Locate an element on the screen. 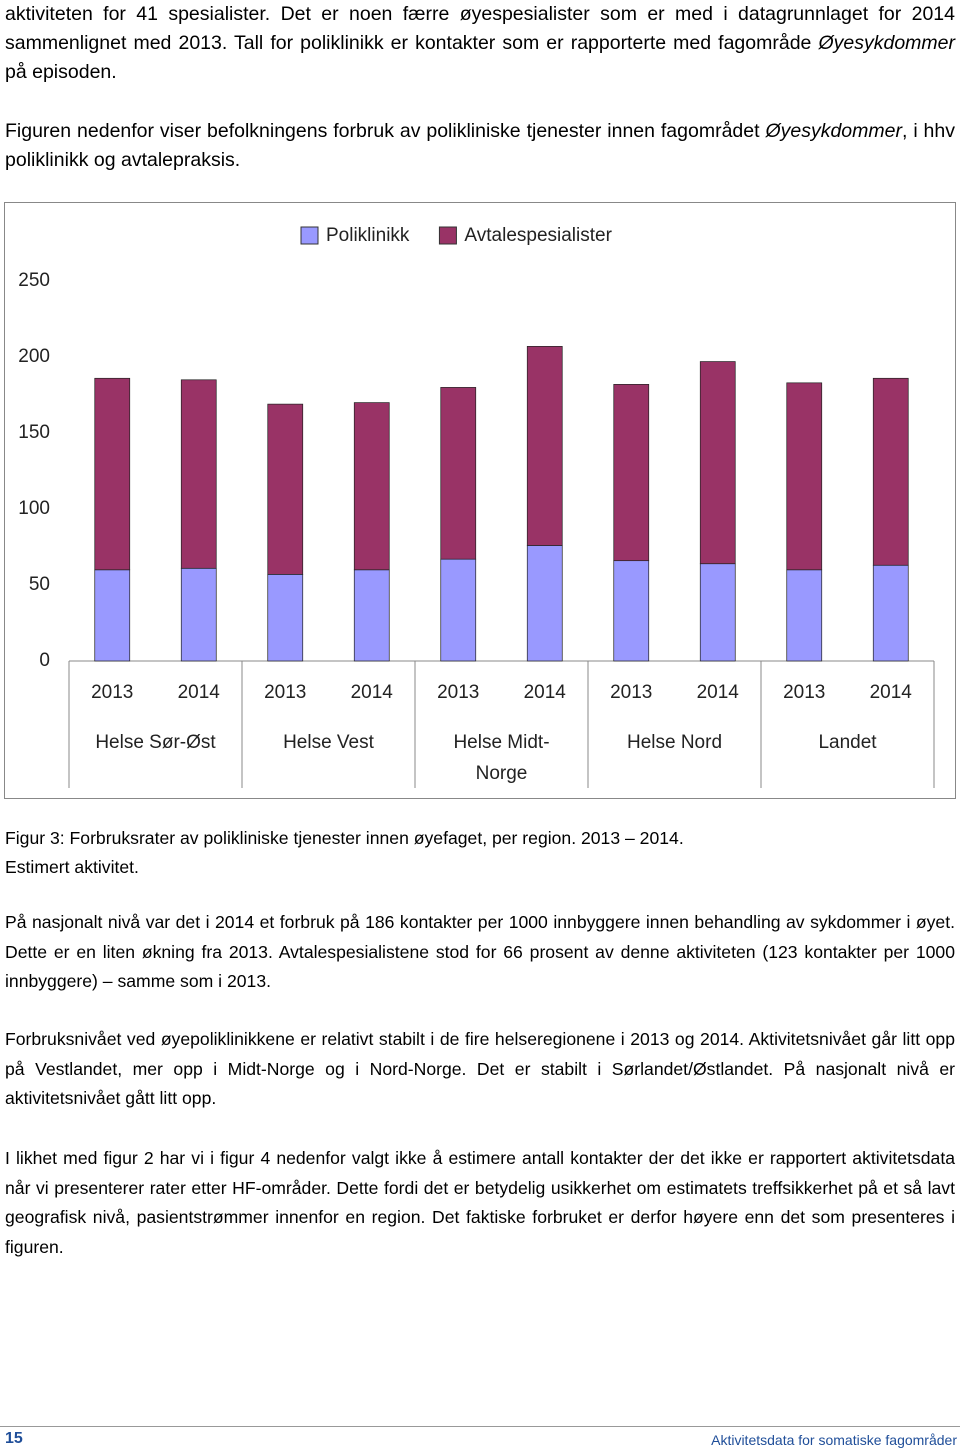  group-label-box: Helse Nord is located at coordinates (674, 742).